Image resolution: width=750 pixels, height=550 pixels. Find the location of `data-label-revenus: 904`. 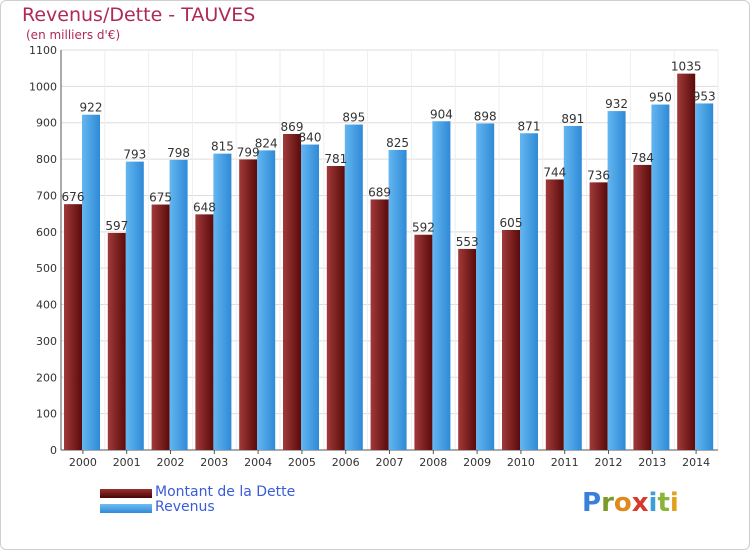

data-label-revenus: 904 is located at coordinates (441, 114).